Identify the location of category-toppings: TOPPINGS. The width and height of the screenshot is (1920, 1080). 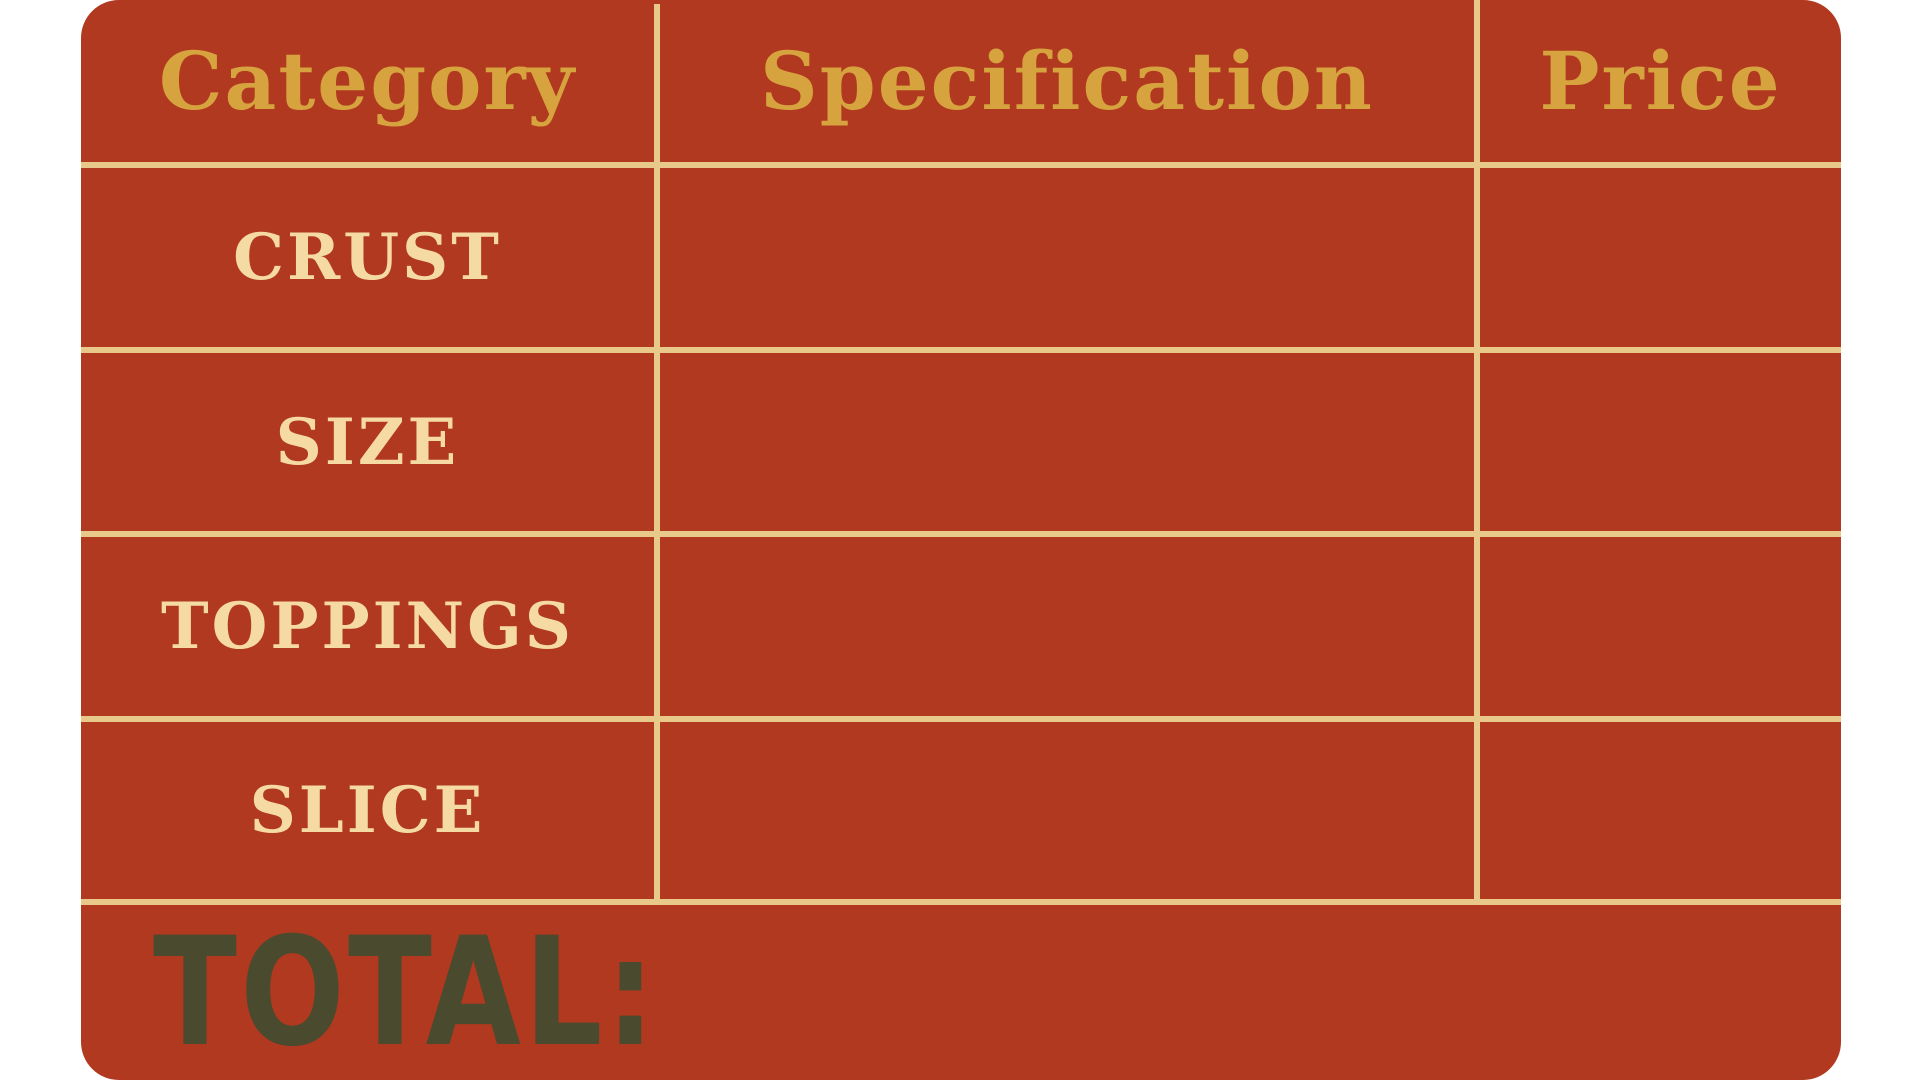
(367, 626).